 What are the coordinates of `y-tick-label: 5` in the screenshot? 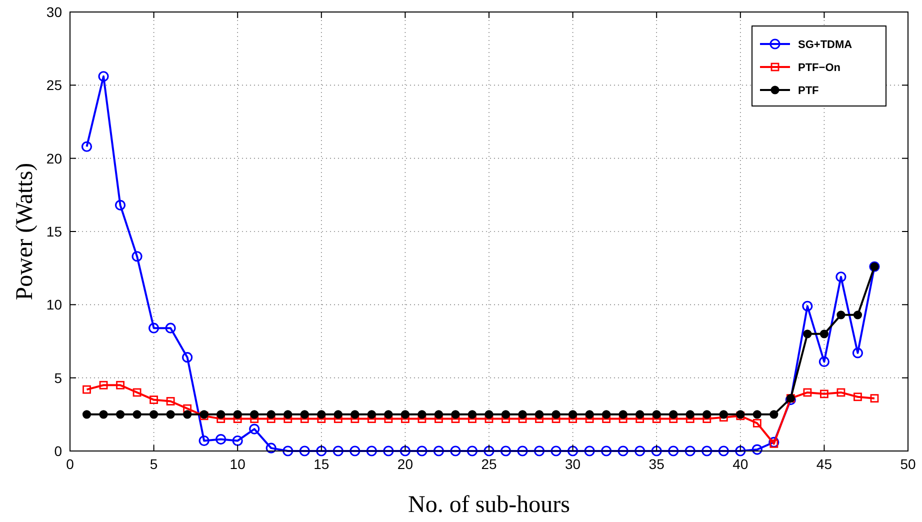 It's located at (58, 378).